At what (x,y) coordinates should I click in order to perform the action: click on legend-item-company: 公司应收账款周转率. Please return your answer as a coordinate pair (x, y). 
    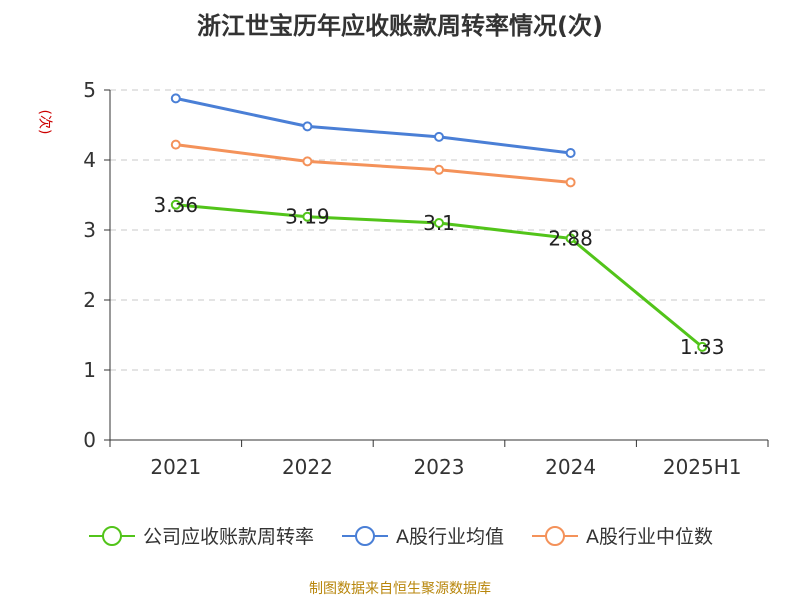
    Looking at the image, I should click on (200, 535).